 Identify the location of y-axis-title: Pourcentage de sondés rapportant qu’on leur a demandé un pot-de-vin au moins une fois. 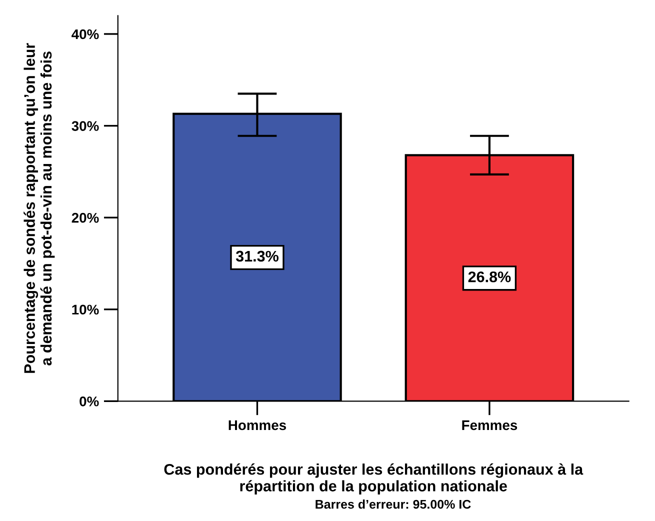
(39, 208).